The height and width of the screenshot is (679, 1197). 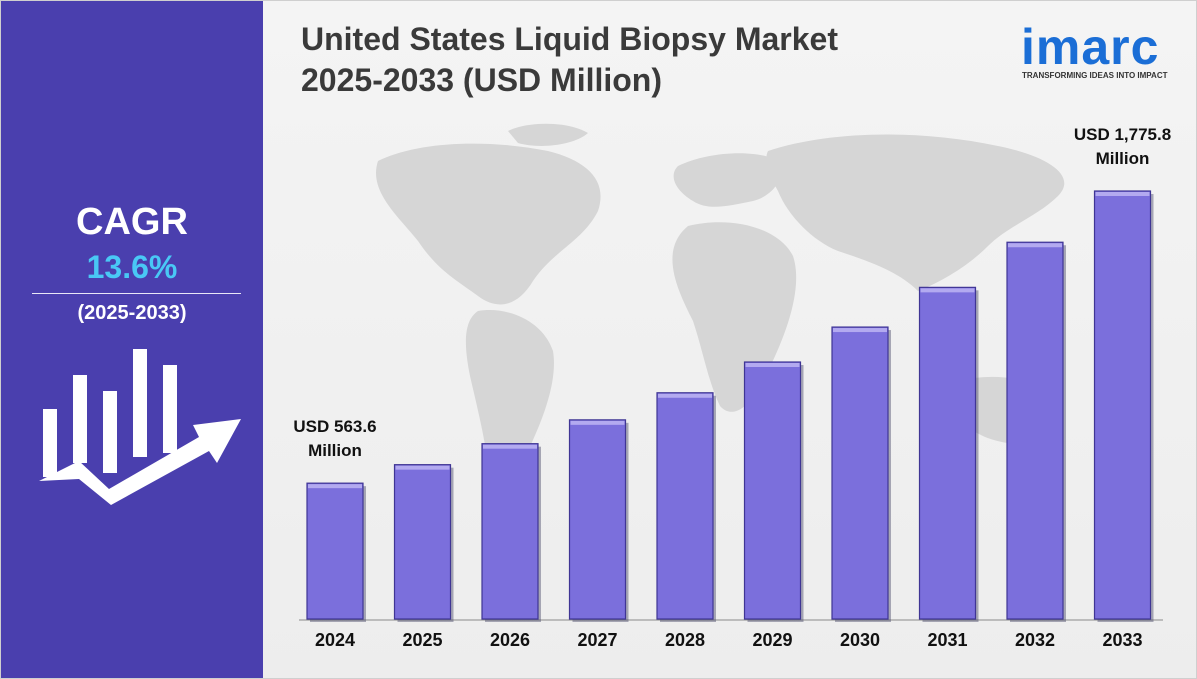 What do you see at coordinates (597, 640) in the screenshot?
I see `x-tick-label-2027: 2027` at bounding box center [597, 640].